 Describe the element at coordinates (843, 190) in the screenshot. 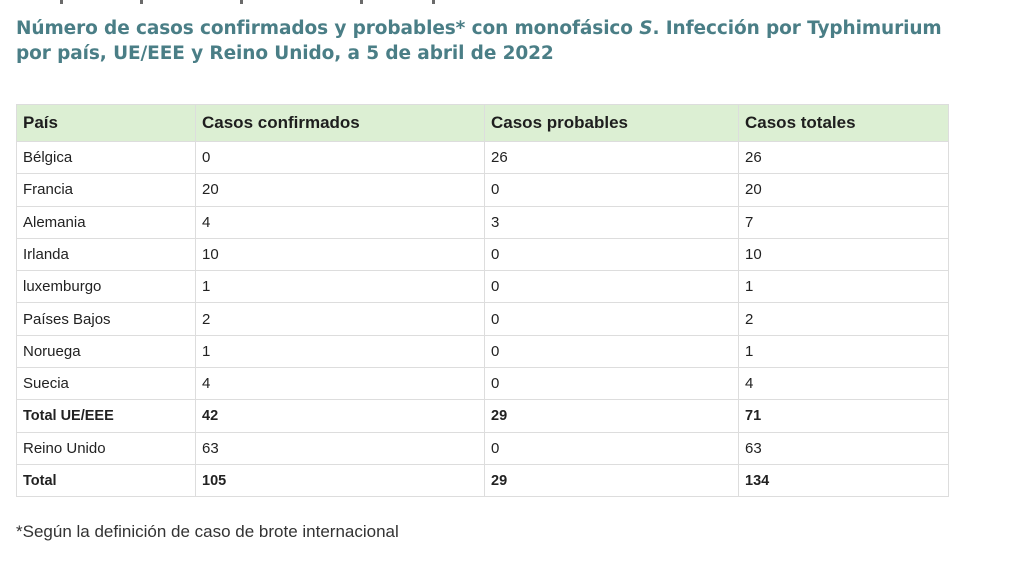

I see `cell-total: 20` at that location.